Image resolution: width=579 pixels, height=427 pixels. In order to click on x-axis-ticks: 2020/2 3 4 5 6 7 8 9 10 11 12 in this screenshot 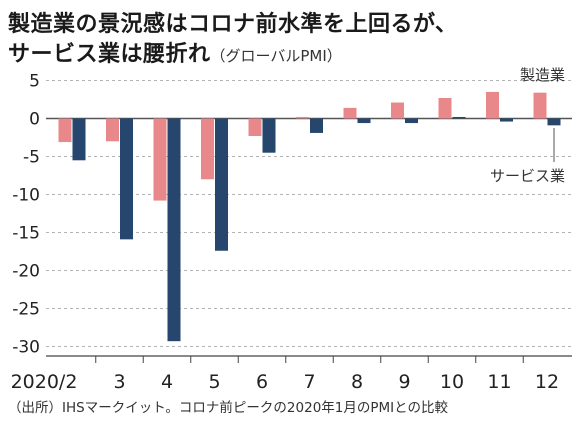, I will do `click(285, 374)`.